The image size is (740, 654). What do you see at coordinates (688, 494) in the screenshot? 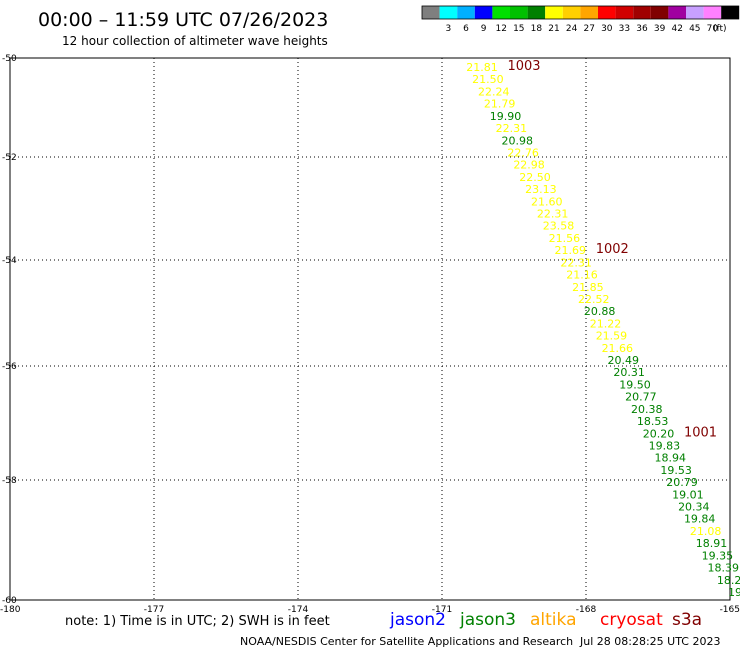
I see `wave-height-value: 19.01` at bounding box center [688, 494].